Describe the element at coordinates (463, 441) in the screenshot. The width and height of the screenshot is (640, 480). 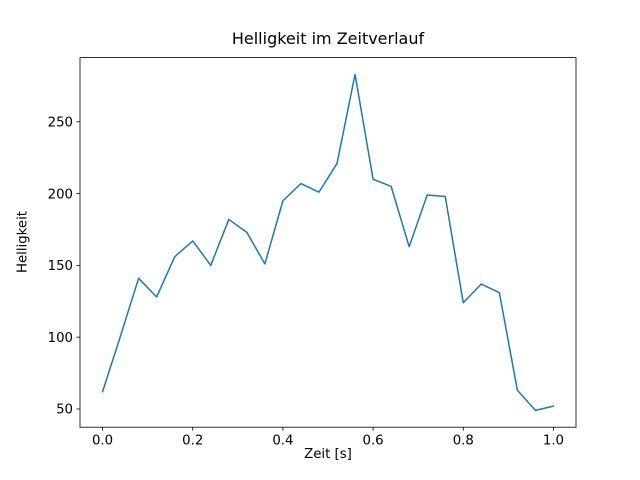
I see `x-tick-label: 0.8` at that location.